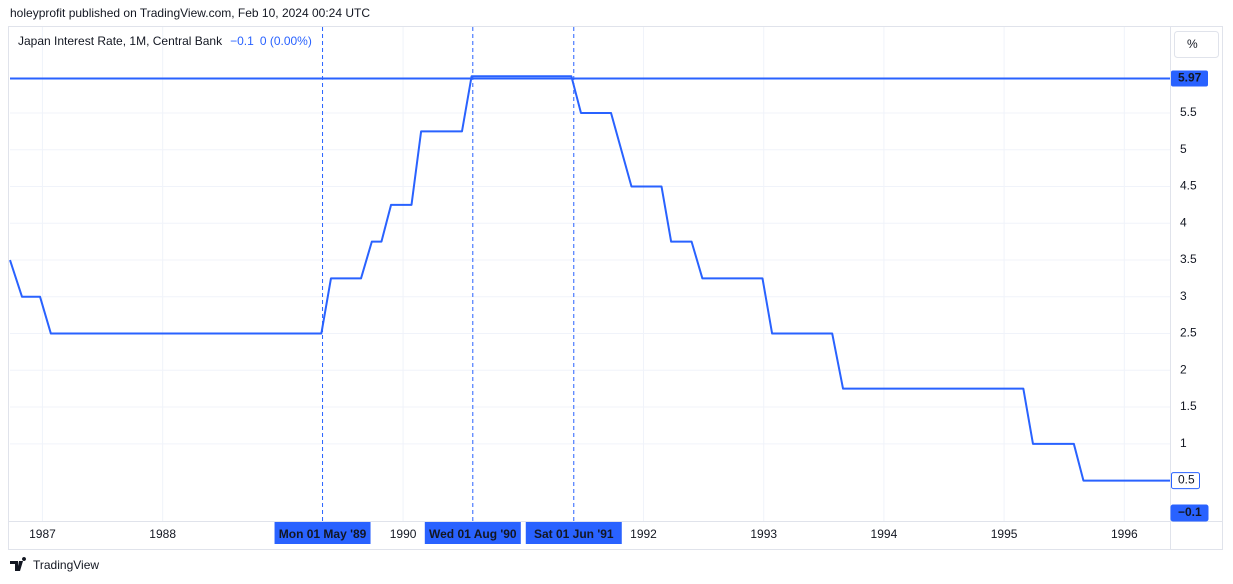 This screenshot has width=1233, height=584. What do you see at coordinates (1188, 259) in the screenshot?
I see `y-tick-label: 3.5` at bounding box center [1188, 259].